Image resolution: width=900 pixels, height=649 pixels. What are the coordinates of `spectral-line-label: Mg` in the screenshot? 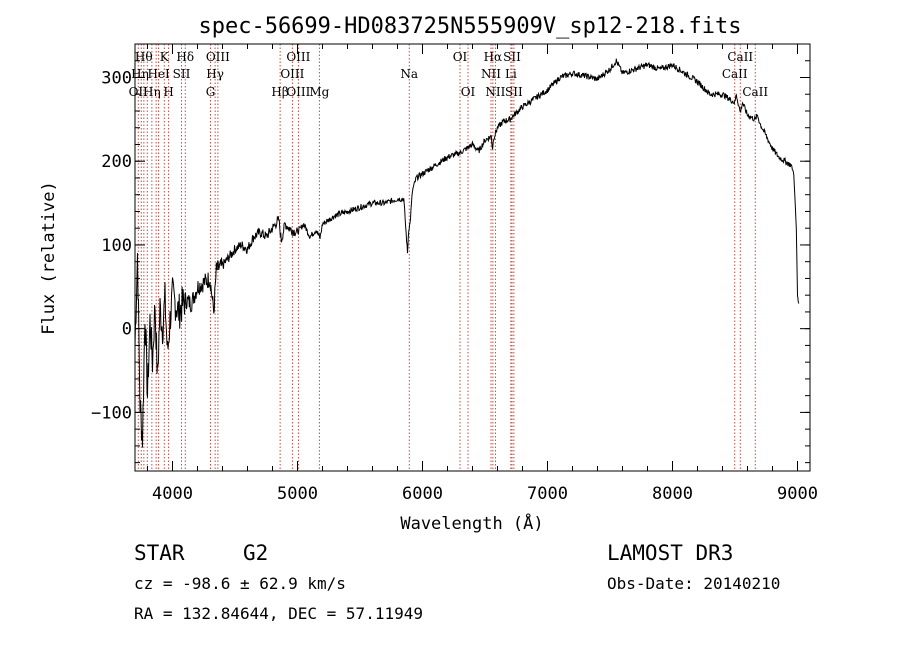 It's located at (319, 92).